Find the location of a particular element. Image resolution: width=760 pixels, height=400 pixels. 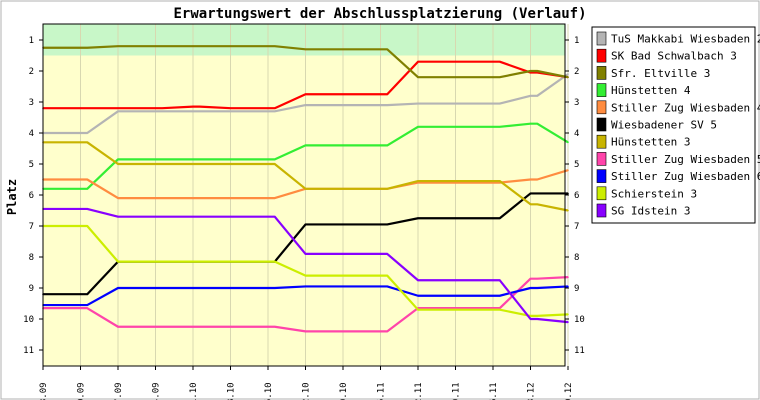

y-tick-label-left-0: 1 is located at coordinates (31, 41).